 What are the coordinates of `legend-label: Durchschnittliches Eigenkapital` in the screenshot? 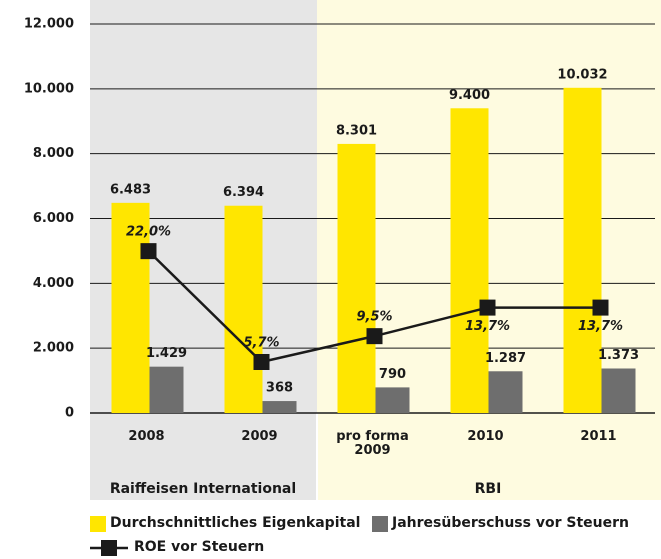 It's located at (235, 523).